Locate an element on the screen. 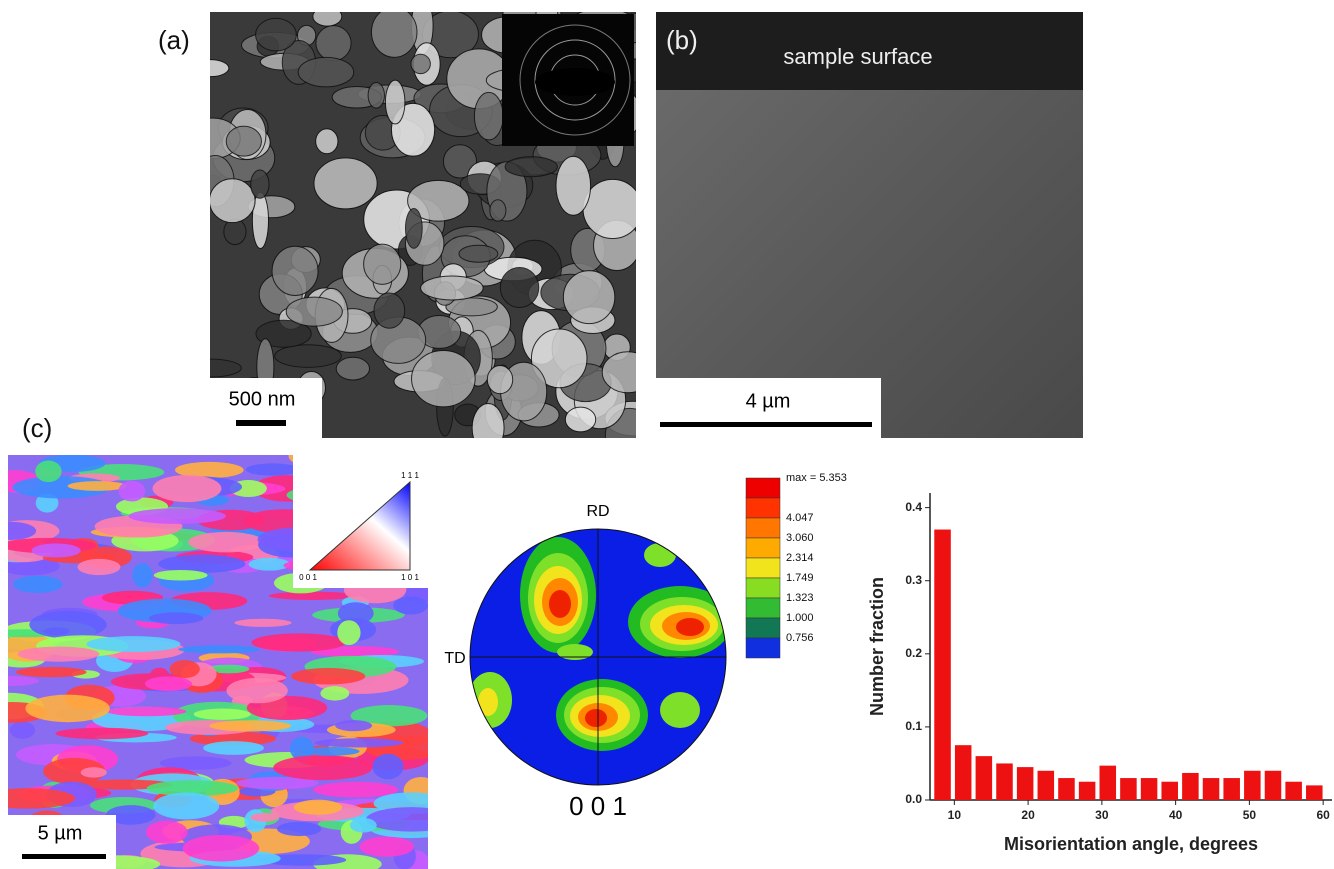  y-tick-label: 0.0 is located at coordinates (913, 799).